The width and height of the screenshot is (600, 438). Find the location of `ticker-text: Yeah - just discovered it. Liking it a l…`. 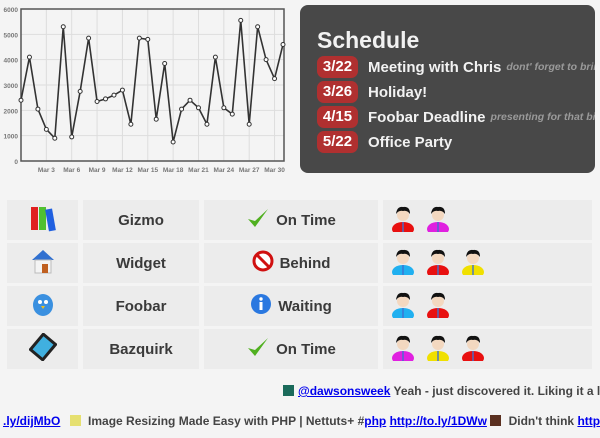

ticker-text: Yeah - just discovered it. Liking it a l… is located at coordinates (495, 391).